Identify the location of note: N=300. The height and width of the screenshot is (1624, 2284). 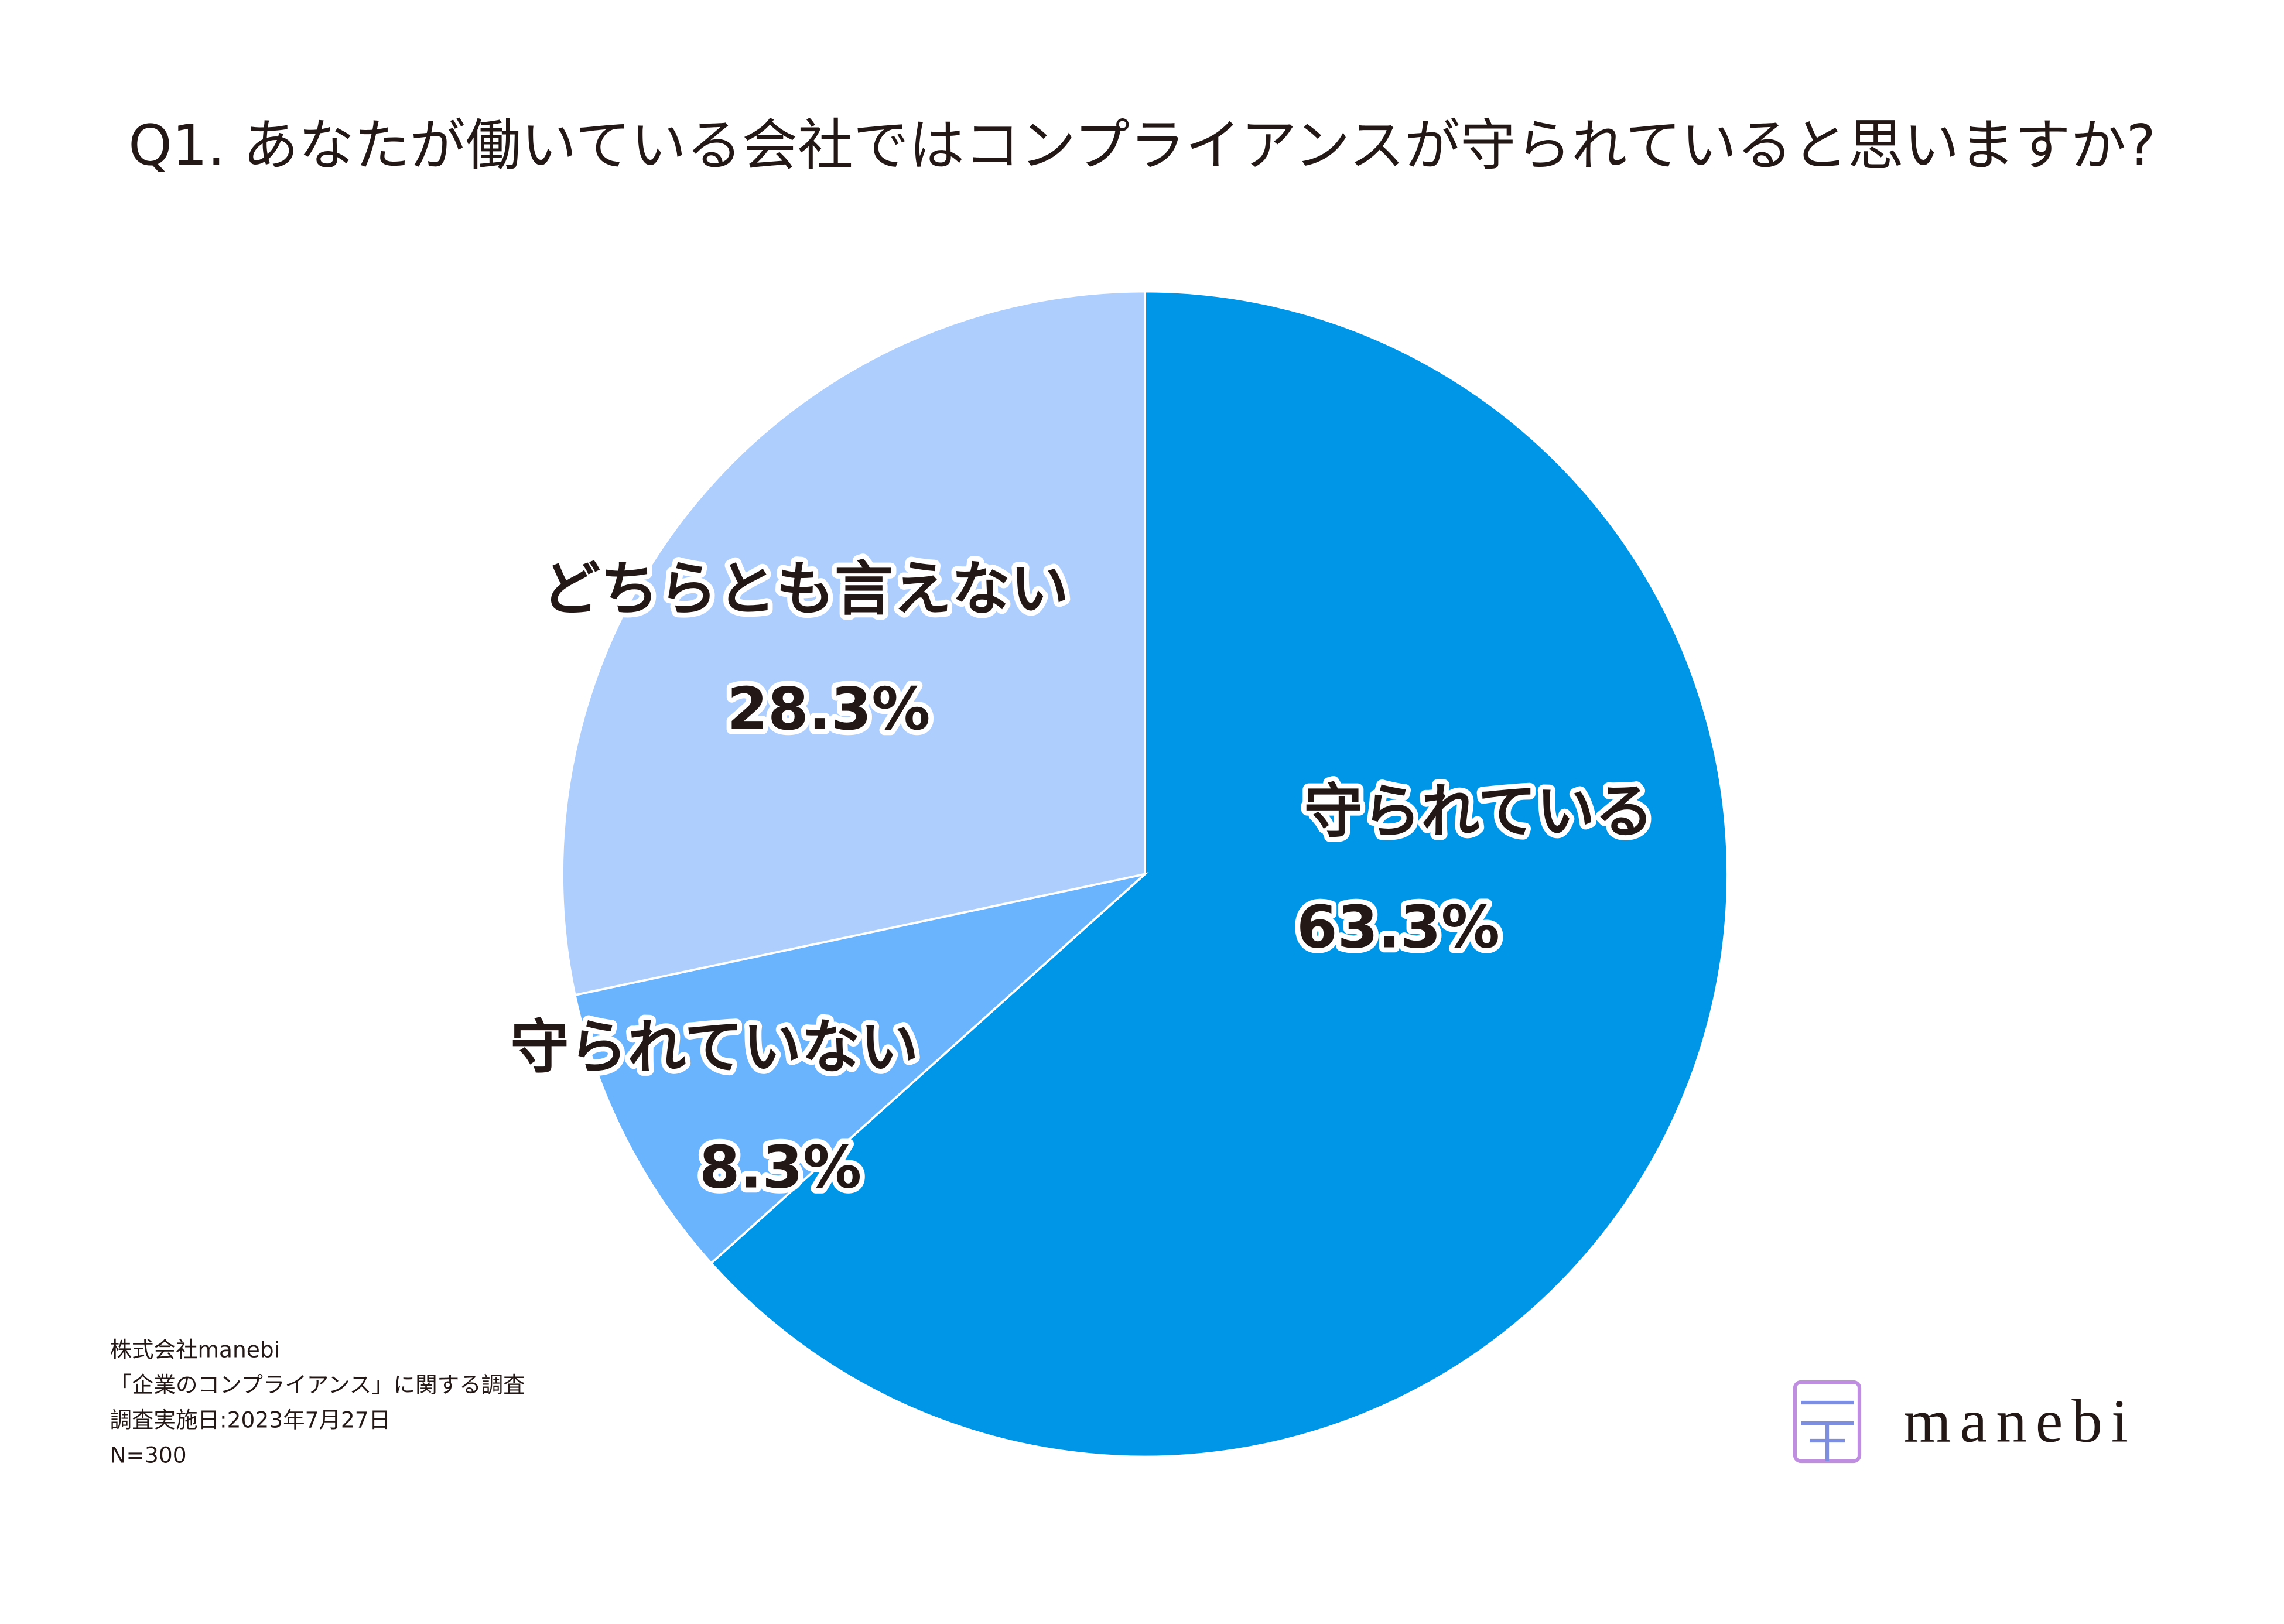
(148, 1455).